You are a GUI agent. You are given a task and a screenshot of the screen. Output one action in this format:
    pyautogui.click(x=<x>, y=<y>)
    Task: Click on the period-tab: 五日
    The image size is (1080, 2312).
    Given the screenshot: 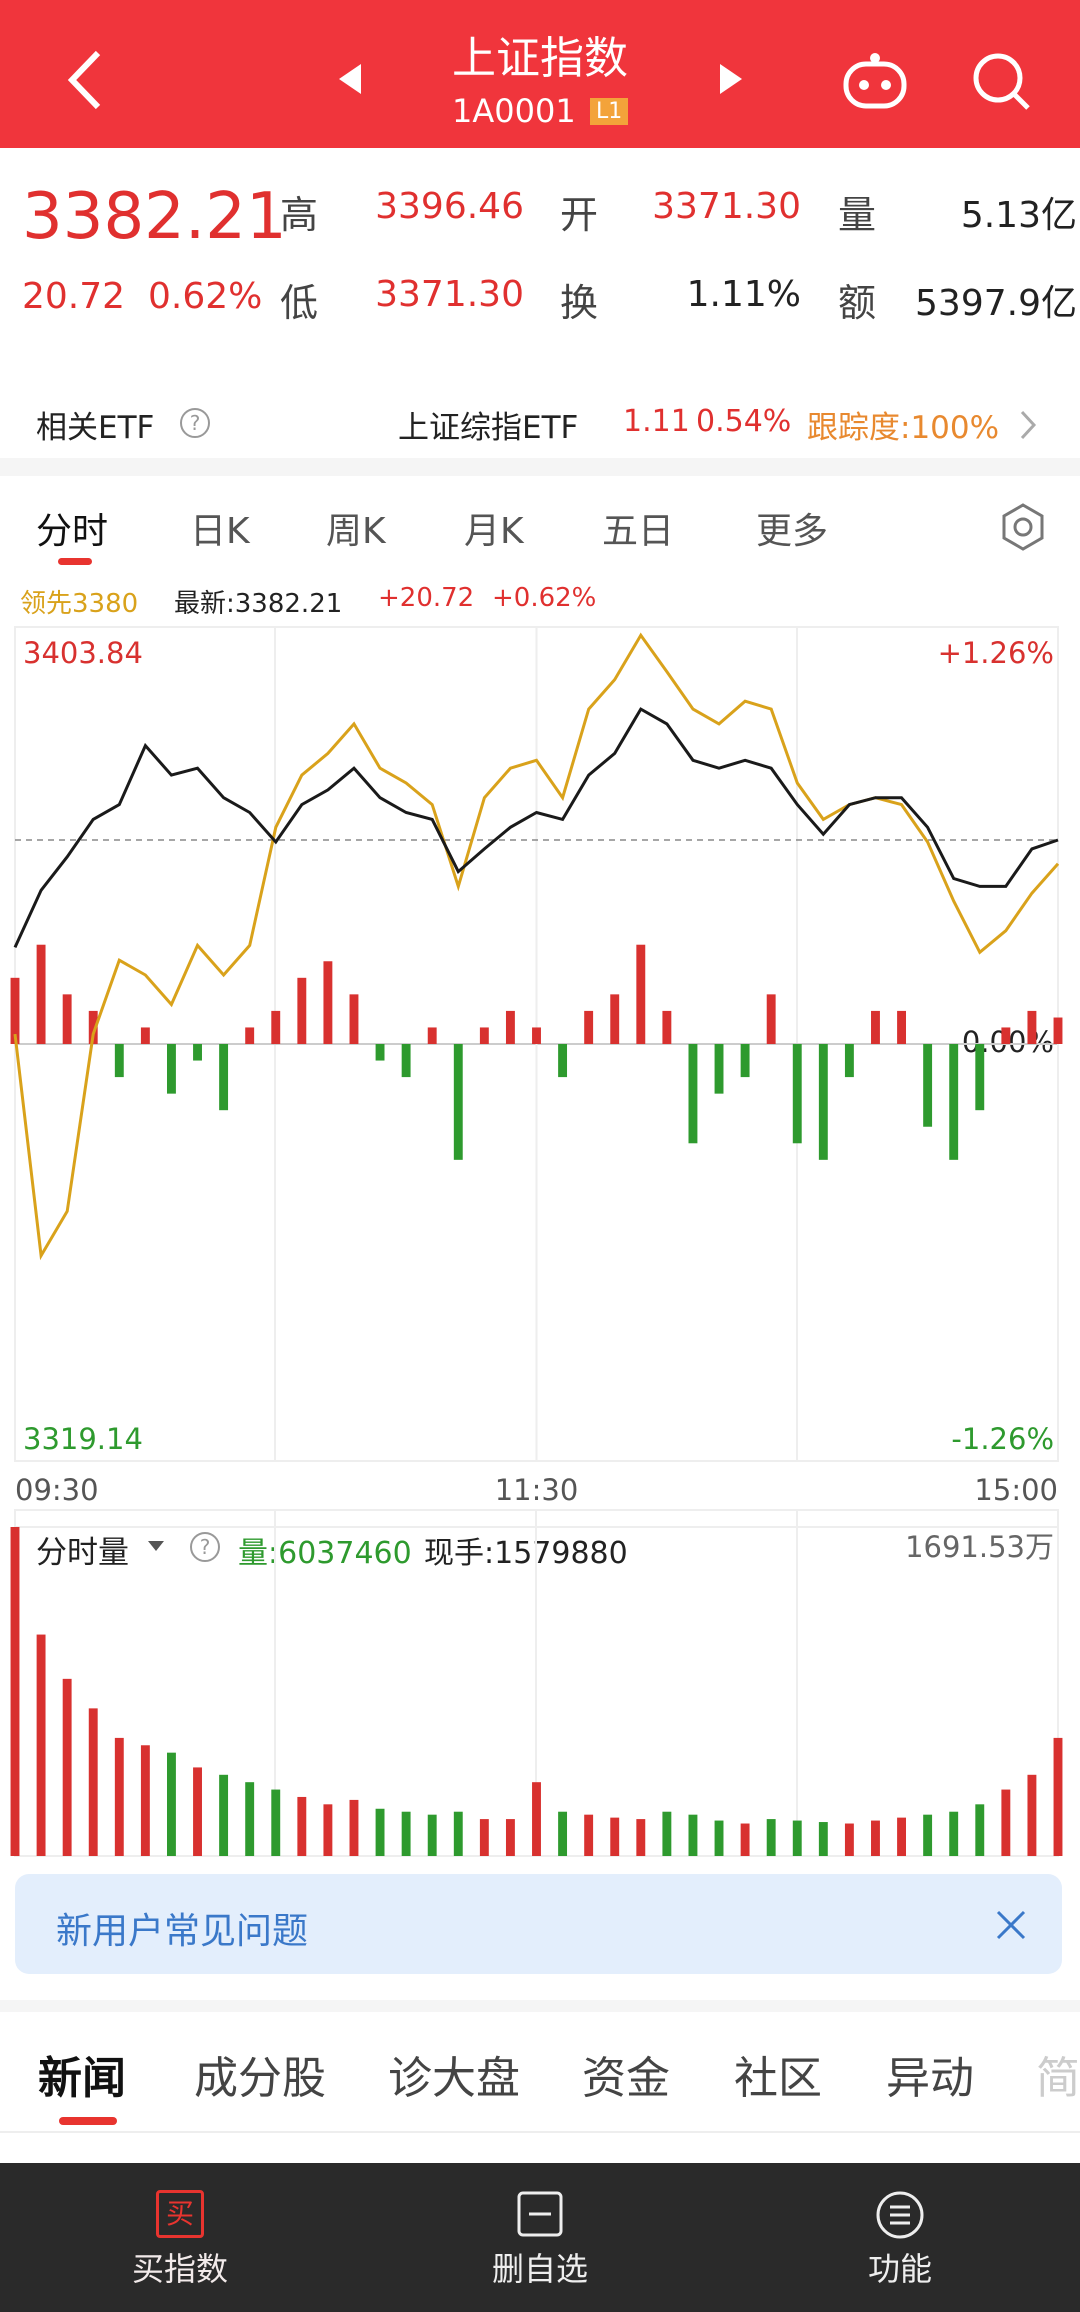 What is the action you would take?
    pyautogui.click(x=638, y=531)
    